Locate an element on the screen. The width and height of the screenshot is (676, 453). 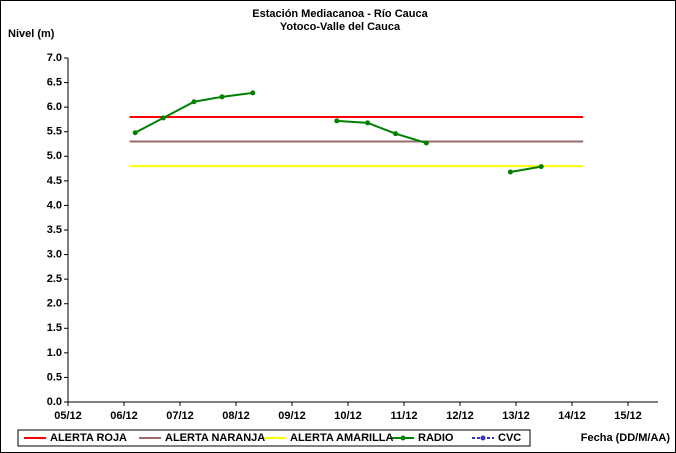
y-tick-label: 7.0 is located at coordinates (54, 58).